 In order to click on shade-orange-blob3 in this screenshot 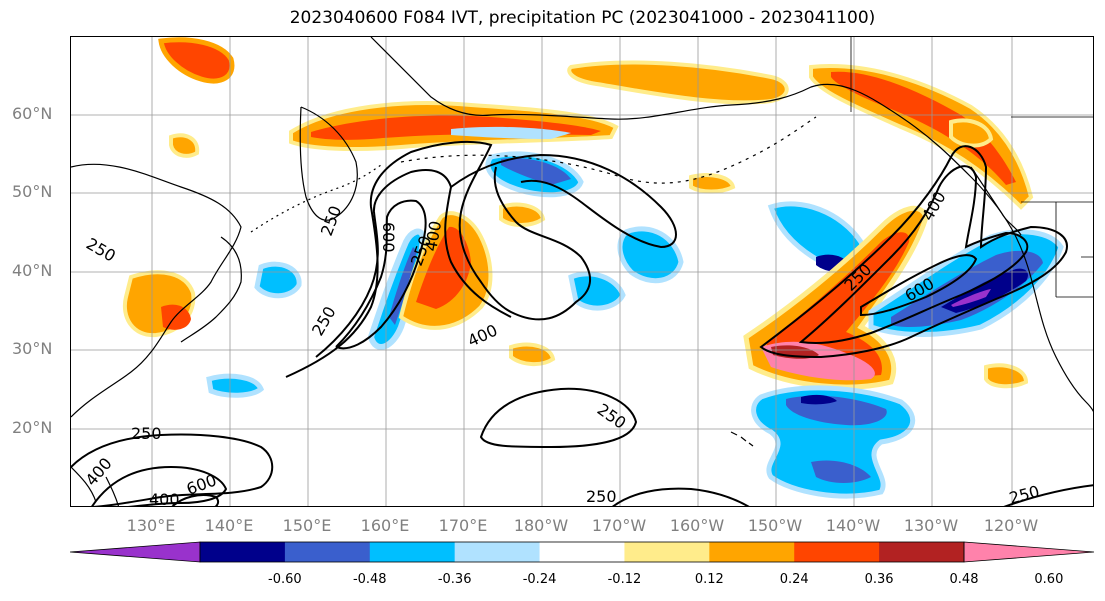, I will do `click(712, 183)`.